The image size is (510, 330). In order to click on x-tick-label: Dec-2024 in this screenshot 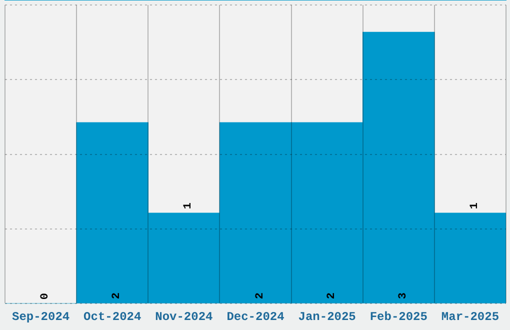, I will do `click(255, 317)`.